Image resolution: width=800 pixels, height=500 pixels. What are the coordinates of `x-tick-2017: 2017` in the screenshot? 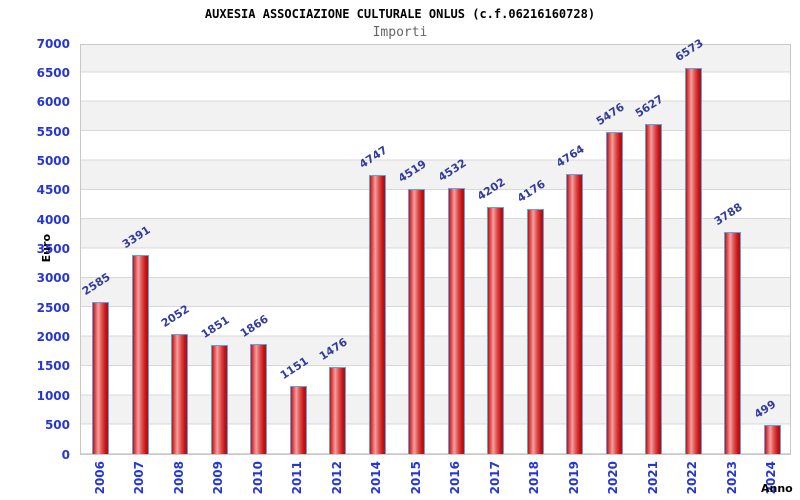 It's located at (494, 478).